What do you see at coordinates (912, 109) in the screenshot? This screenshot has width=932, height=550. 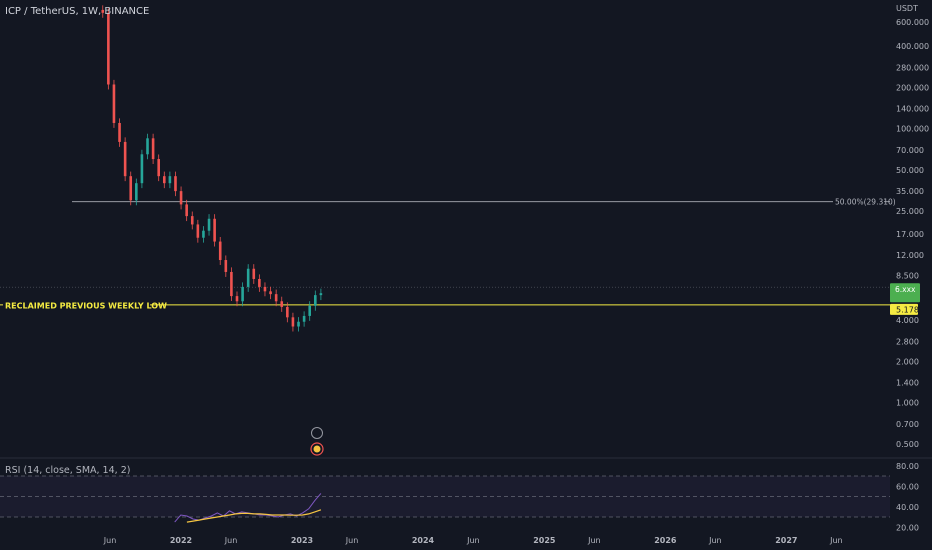 I see `price-tick-label: 140.000` at bounding box center [912, 109].